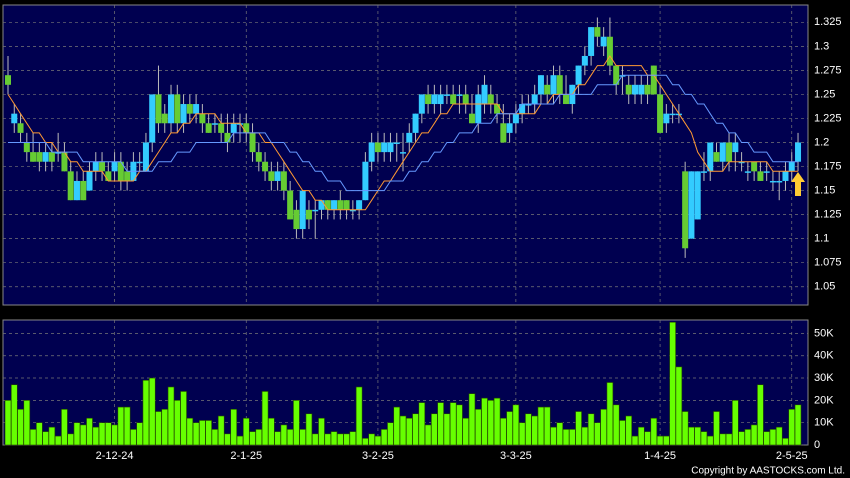 The width and height of the screenshot is (850, 478). What do you see at coordinates (828, 215) in the screenshot?
I see `y-tick-label: 1.125` at bounding box center [828, 215].